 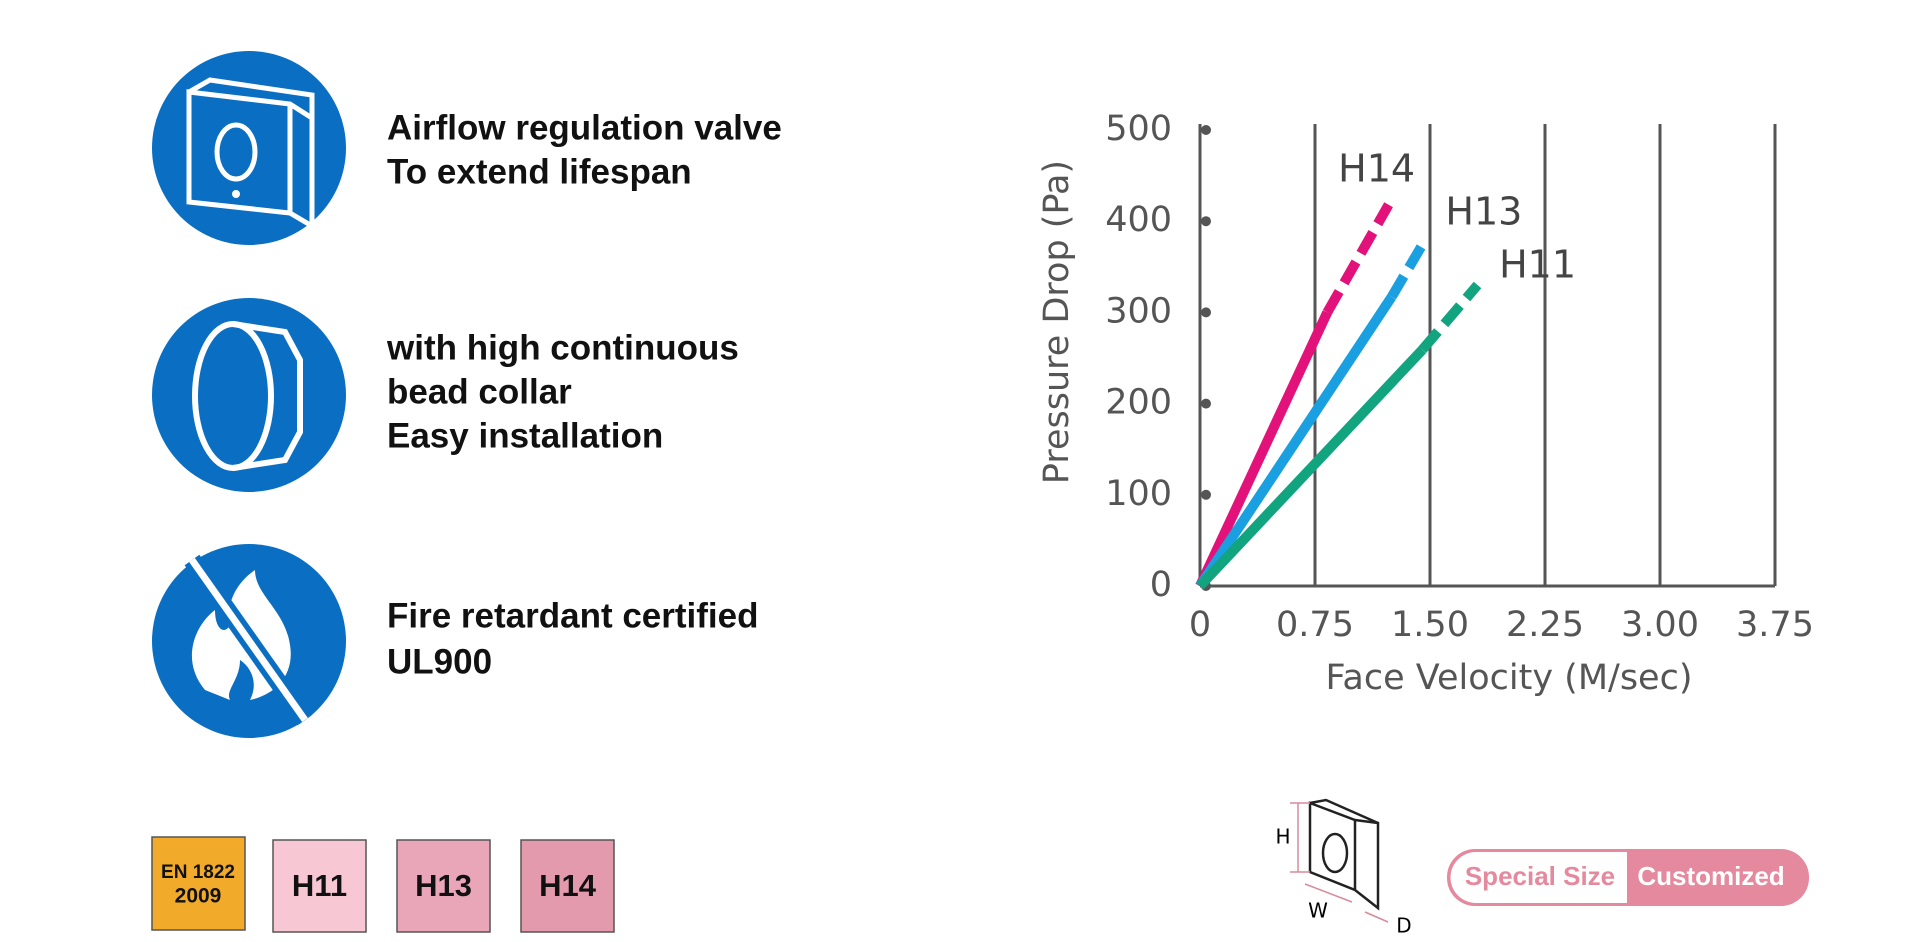 I want to click on y-axis-title: Pressure Drop (Pa), so click(x=1057, y=322).